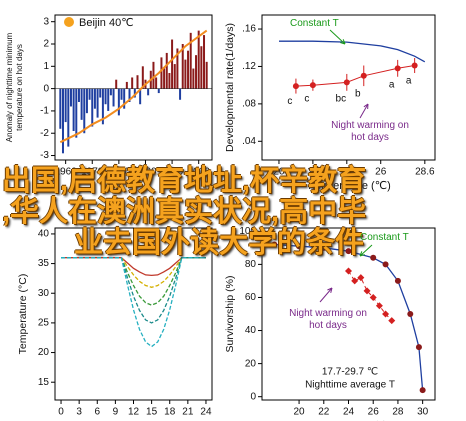 The height and width of the screenshot is (421, 466). What do you see at coordinates (44, 111) in the screenshot?
I see `y-tick-label: -1` at bounding box center [44, 111].